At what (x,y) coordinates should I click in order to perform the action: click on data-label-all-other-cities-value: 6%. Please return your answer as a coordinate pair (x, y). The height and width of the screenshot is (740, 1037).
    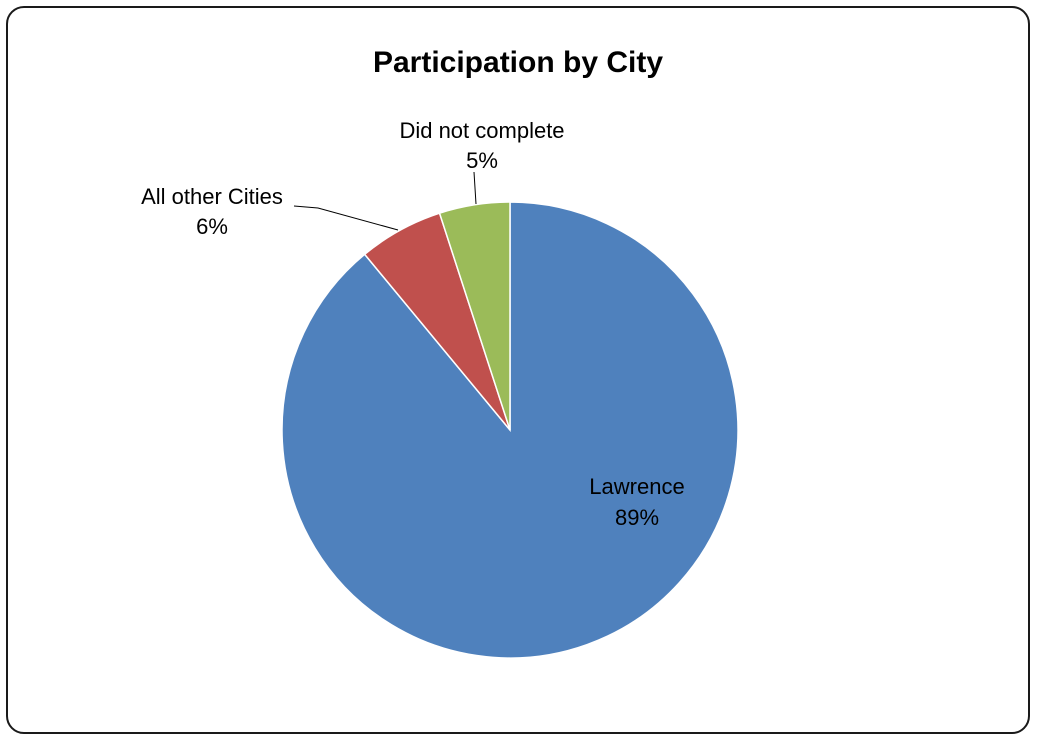
    Looking at the image, I should click on (212, 226).